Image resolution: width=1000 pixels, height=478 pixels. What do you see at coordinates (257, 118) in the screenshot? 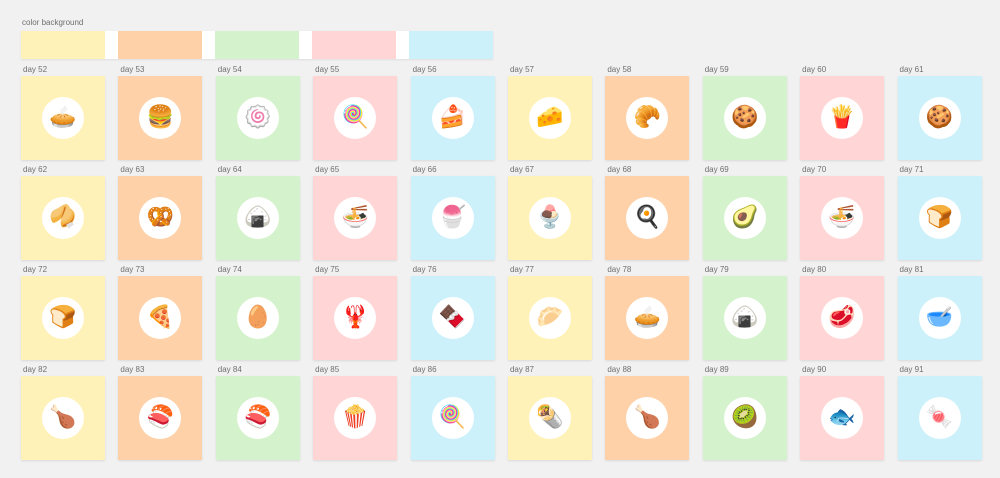
I see `day-tile-card: 🍥` at bounding box center [257, 118].